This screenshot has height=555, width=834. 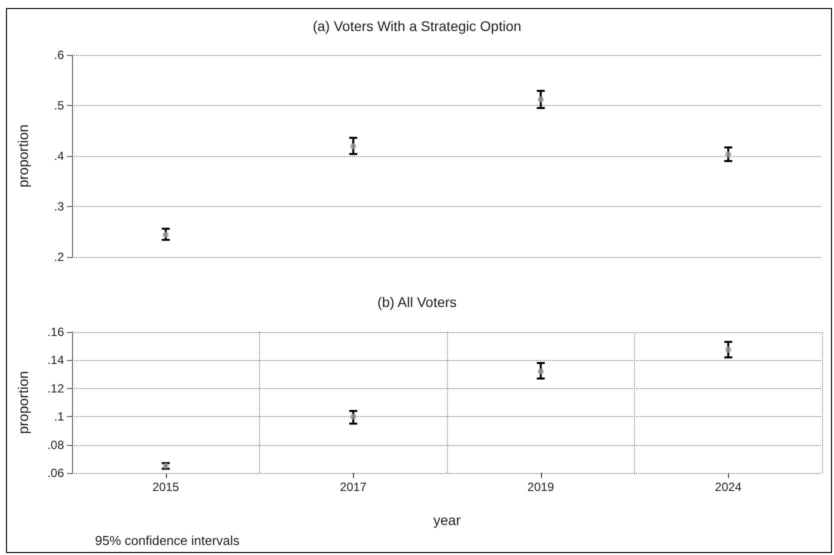 What do you see at coordinates (353, 487) in the screenshot?
I see `x-tick-label: 2017` at bounding box center [353, 487].